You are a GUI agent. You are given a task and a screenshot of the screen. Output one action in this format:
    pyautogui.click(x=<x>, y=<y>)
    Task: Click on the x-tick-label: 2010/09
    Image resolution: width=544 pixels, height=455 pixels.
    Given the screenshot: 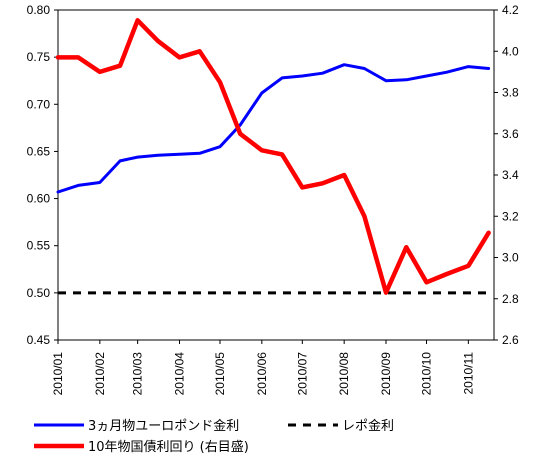 What is the action you would take?
    pyautogui.click(x=386, y=374)
    